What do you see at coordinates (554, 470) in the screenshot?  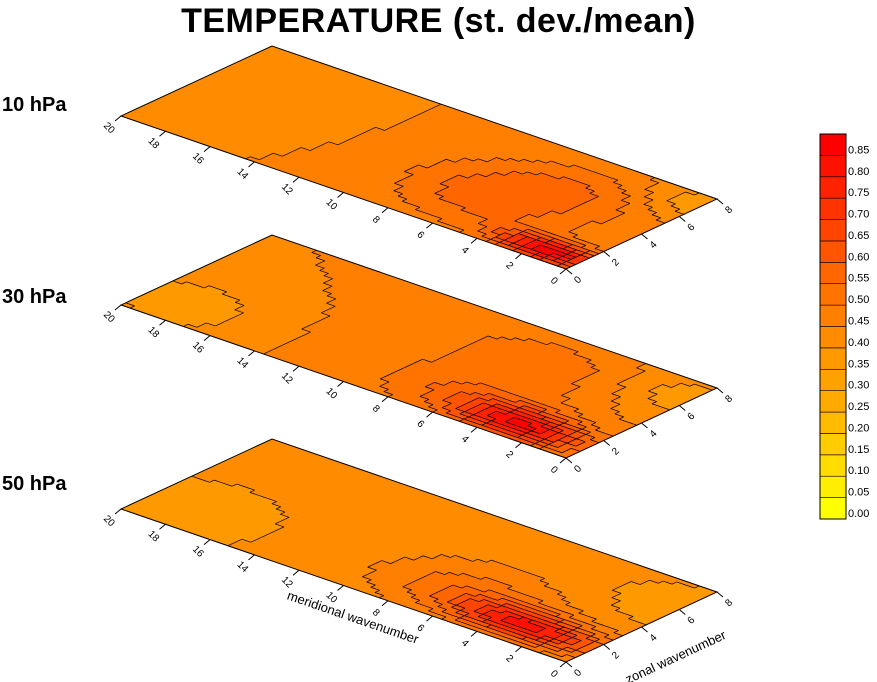 I see `meridional-tick-label: 0` at bounding box center [554, 470].